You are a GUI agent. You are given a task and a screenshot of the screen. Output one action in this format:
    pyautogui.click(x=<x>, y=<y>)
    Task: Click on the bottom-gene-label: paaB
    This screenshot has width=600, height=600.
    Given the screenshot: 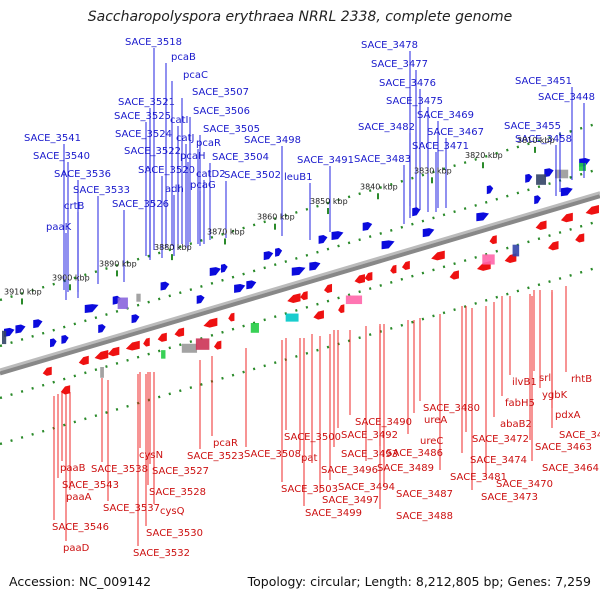 What is the action you would take?
    pyautogui.click(x=73, y=468)
    